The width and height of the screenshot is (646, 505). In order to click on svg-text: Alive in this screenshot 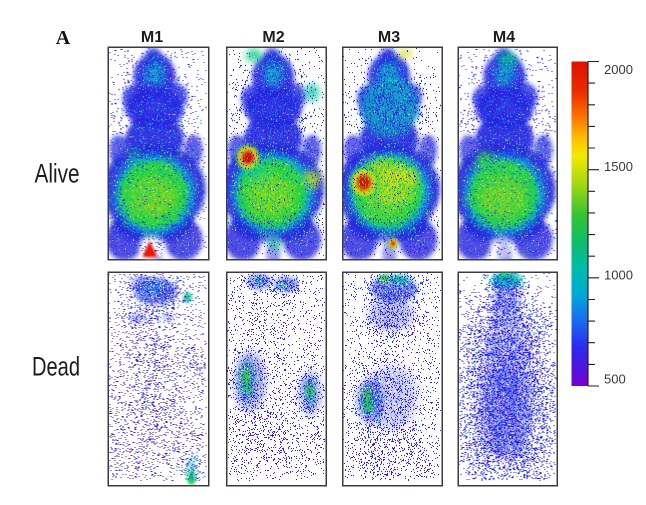, I will do `click(57, 174)`.